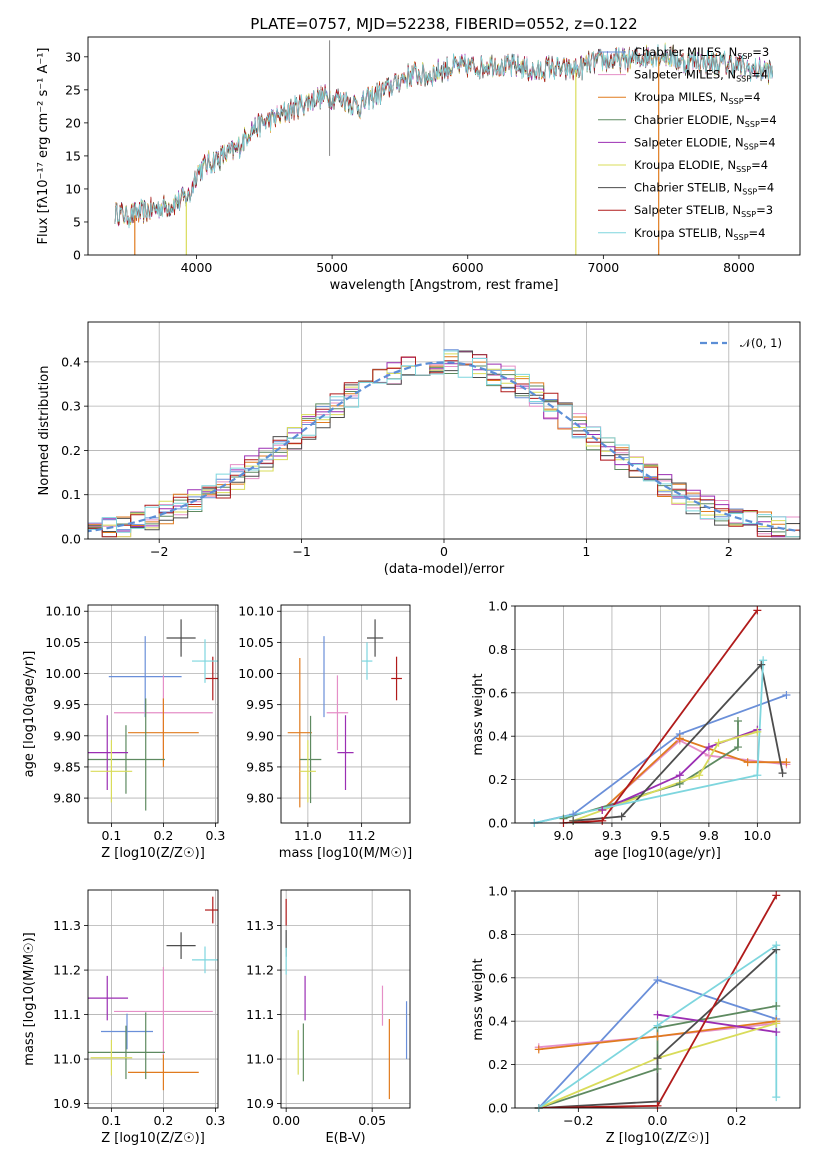 The image size is (819, 1170). Describe the element at coordinates (29, 714) in the screenshot. I see `y-axis-label: age [log10(age/yr)]` at that location.